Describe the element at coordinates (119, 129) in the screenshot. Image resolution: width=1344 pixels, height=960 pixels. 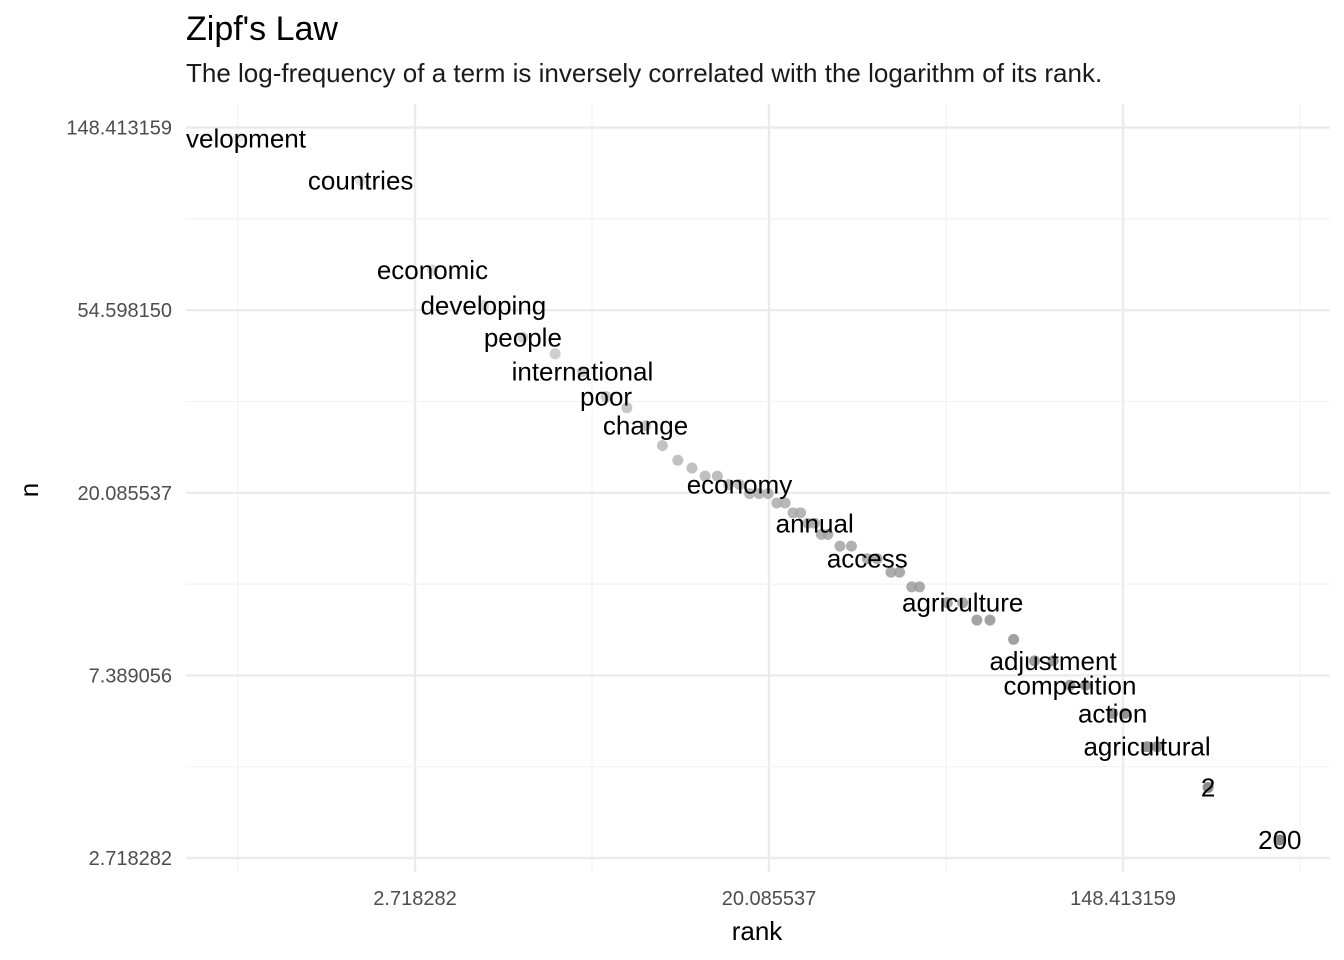
I see `y-tick-label: 148.413159` at that location.